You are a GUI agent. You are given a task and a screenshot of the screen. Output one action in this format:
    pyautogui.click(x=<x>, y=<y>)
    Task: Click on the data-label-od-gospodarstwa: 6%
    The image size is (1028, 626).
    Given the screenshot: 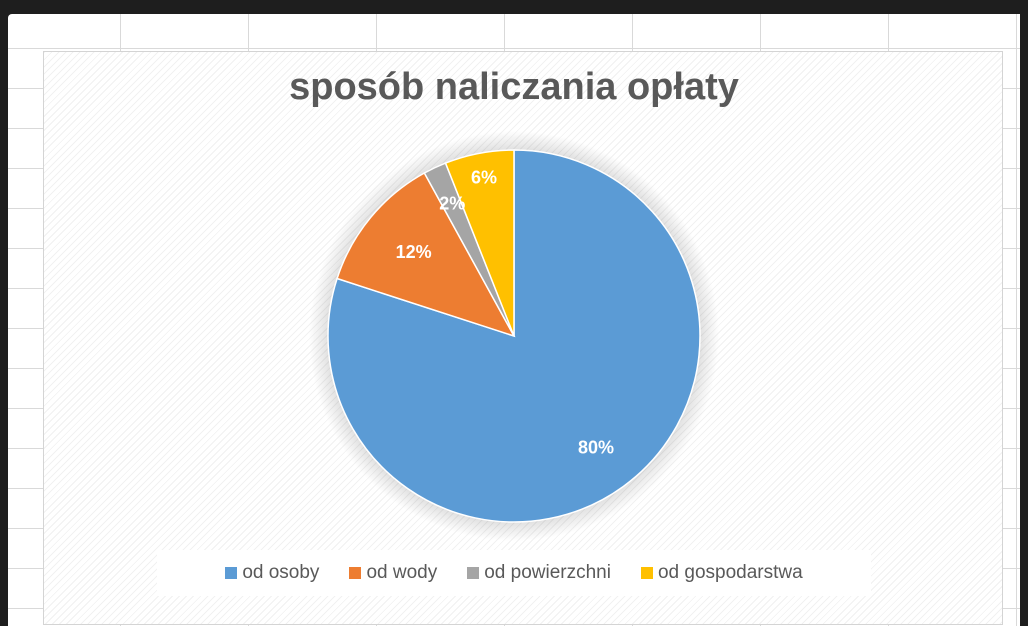 What is the action you would take?
    pyautogui.click(x=484, y=178)
    